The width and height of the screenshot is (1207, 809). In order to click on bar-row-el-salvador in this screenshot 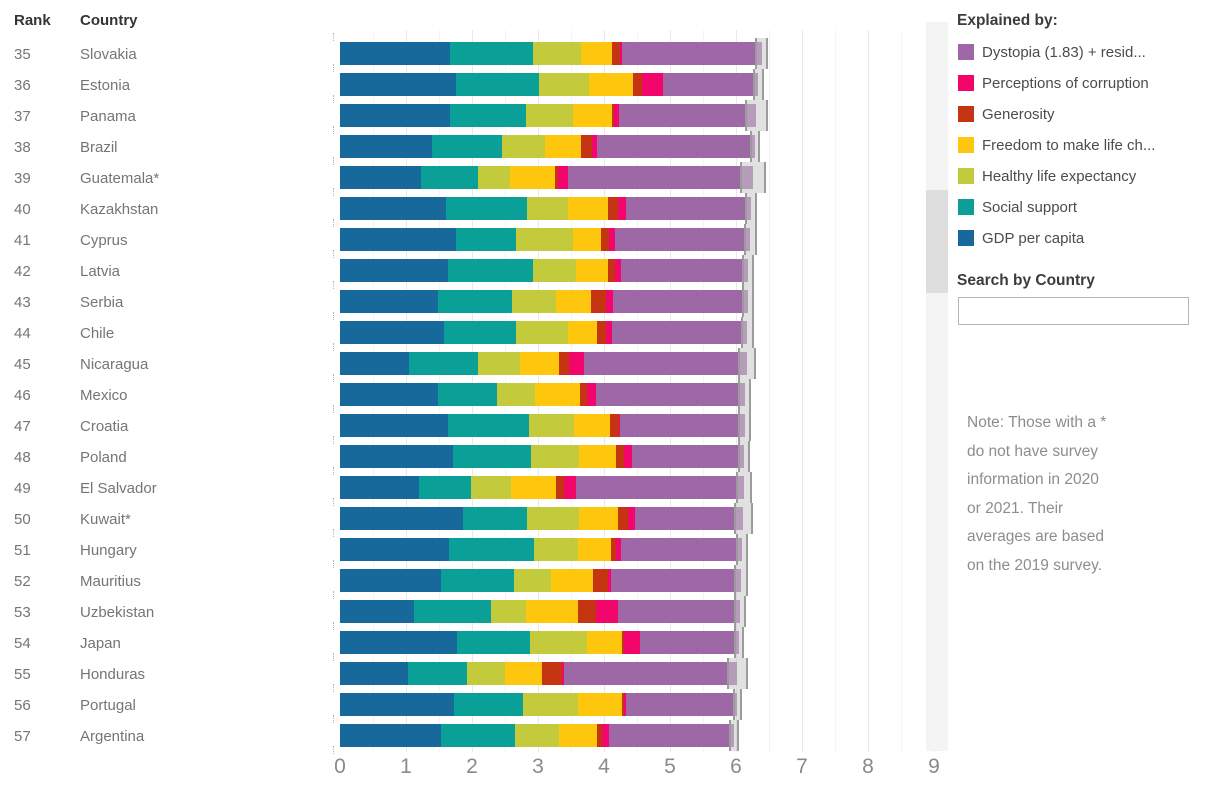, I will do `click(542, 487)`.